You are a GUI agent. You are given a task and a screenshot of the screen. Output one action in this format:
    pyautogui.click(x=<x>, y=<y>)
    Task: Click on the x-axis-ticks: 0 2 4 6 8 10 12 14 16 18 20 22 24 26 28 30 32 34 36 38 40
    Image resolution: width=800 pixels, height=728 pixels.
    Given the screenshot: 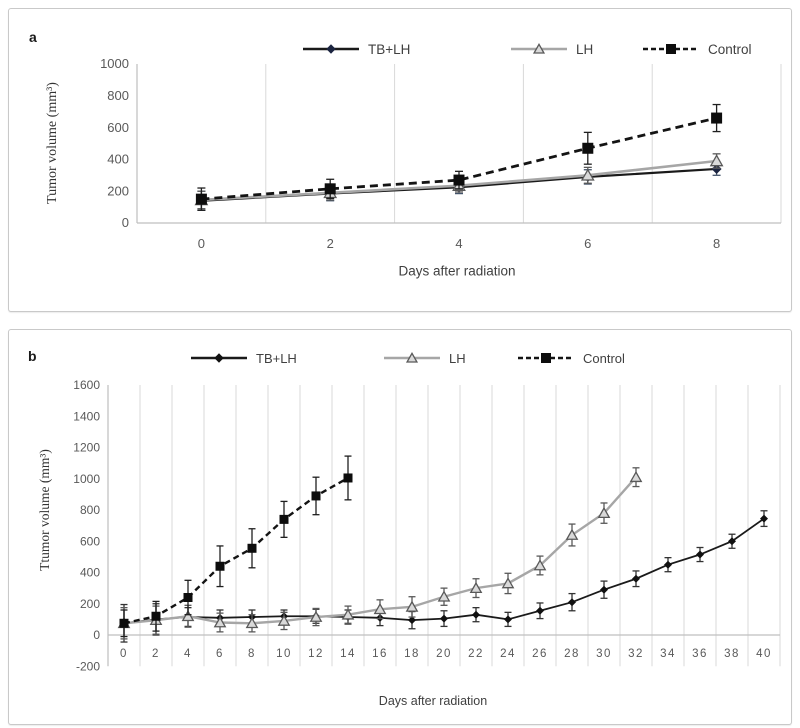 What is the action you would take?
    pyautogui.click(x=446, y=654)
    